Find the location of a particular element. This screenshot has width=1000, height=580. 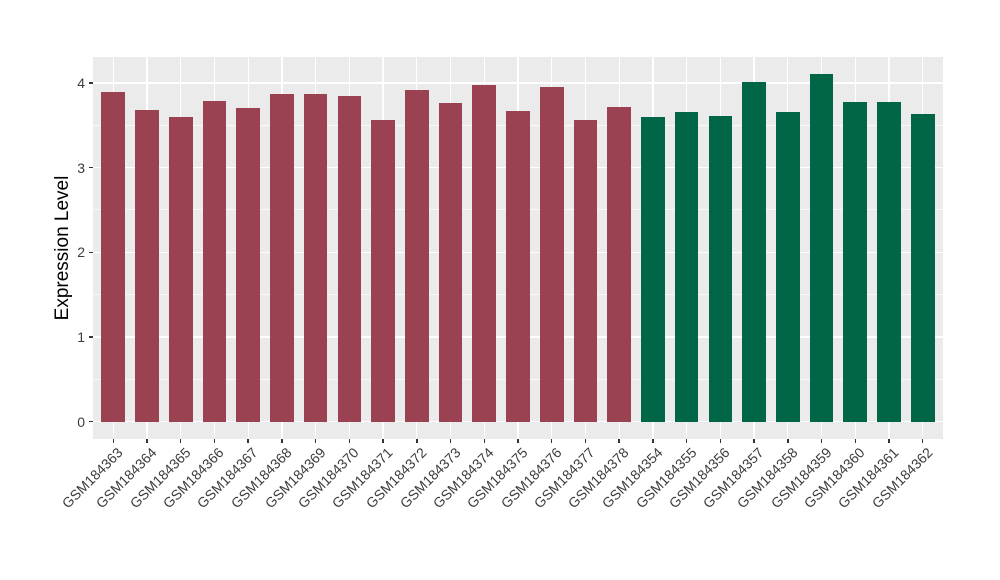

x-axis-tick-label: GSM184373 is located at coordinates (430, 478).